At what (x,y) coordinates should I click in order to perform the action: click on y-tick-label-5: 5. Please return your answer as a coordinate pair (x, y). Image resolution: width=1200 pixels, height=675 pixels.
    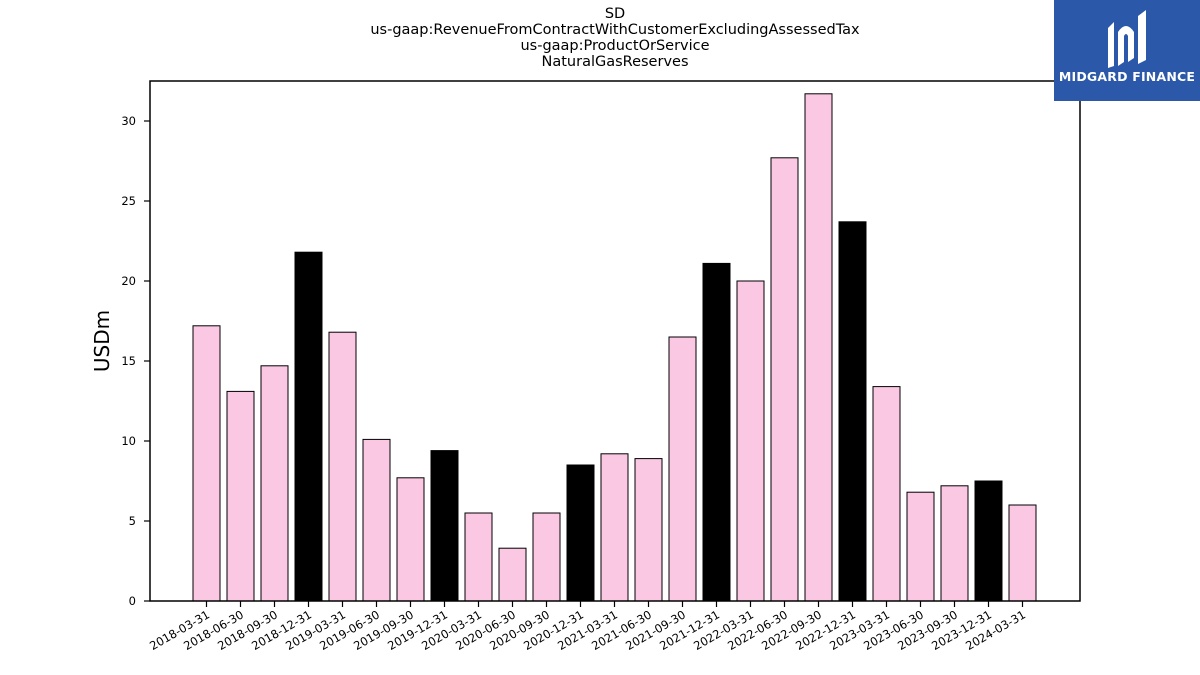
    Looking at the image, I should click on (132, 521).